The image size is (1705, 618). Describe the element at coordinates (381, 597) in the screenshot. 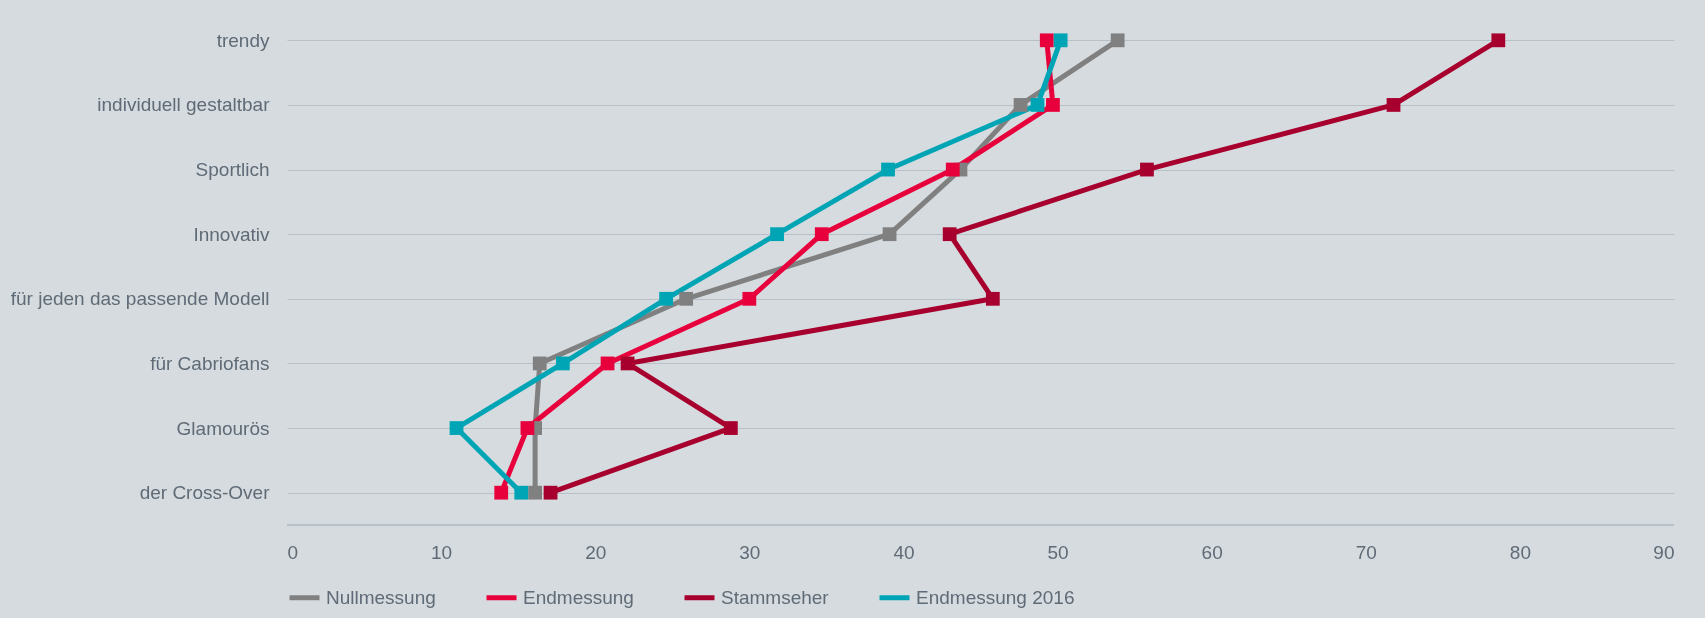

I see `legend-label: Nullmessung` at that location.